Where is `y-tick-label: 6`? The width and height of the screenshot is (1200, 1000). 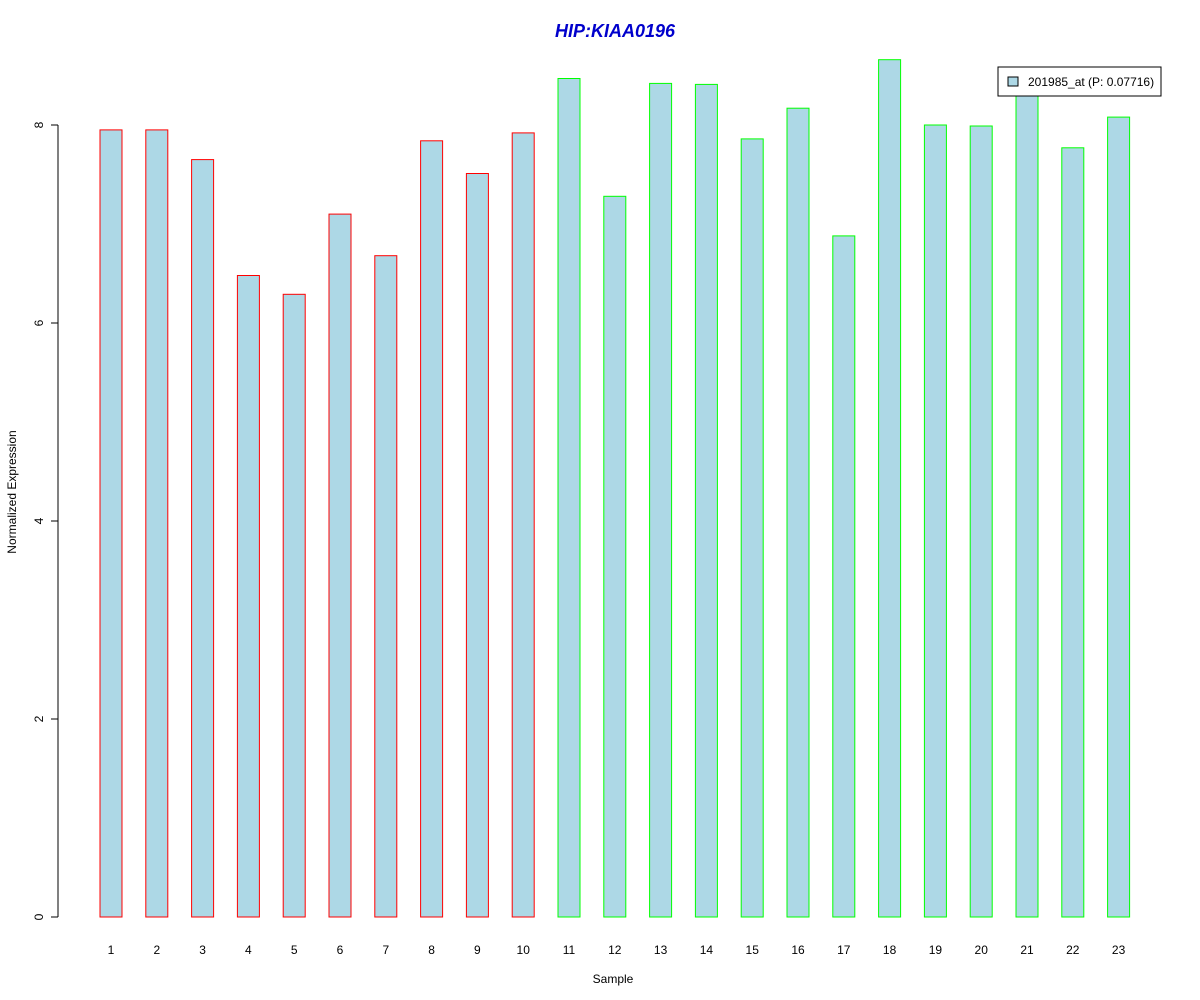
y-tick-label: 6 is located at coordinates (39, 322).